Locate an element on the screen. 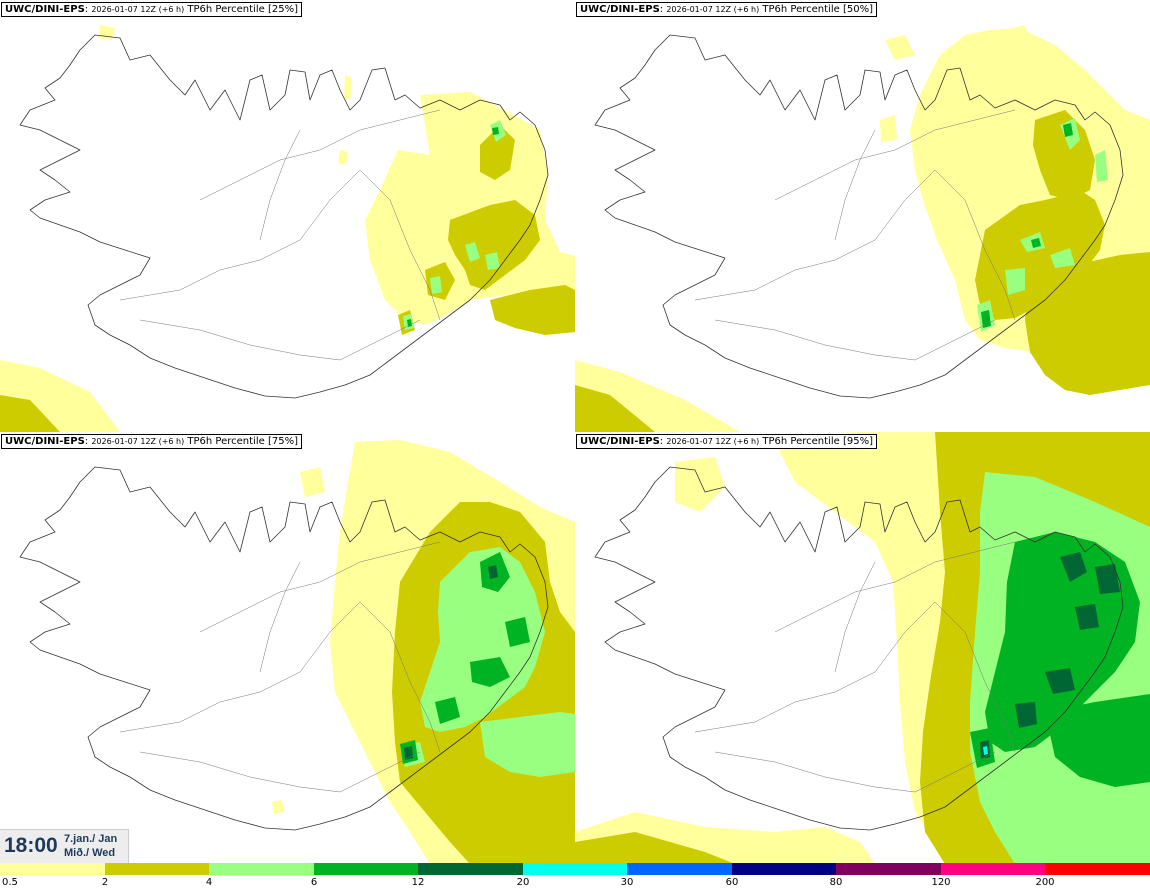  legend-label: 4 is located at coordinates (209, 882).